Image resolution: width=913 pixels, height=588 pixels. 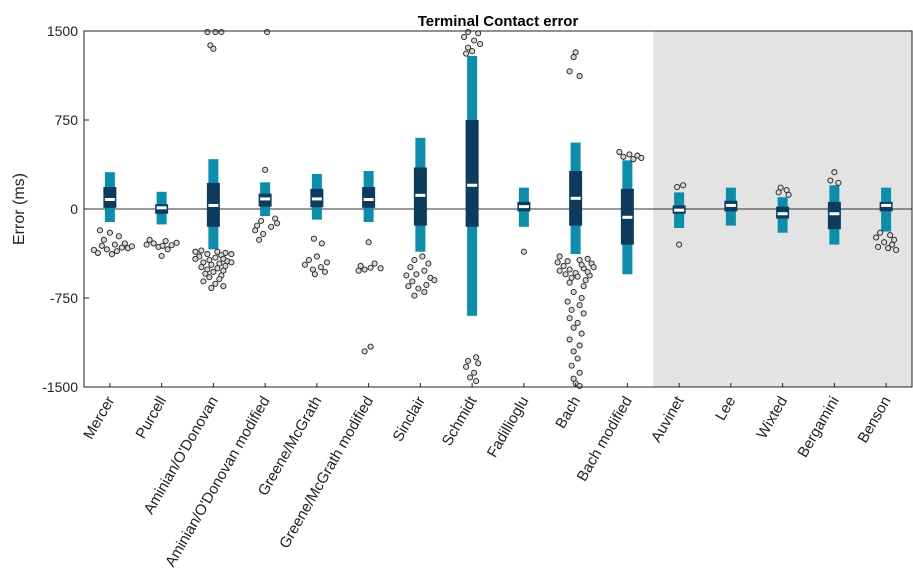 What do you see at coordinates (818, 427) in the screenshot?
I see `x-tick-label: Bergamini` at bounding box center [818, 427].